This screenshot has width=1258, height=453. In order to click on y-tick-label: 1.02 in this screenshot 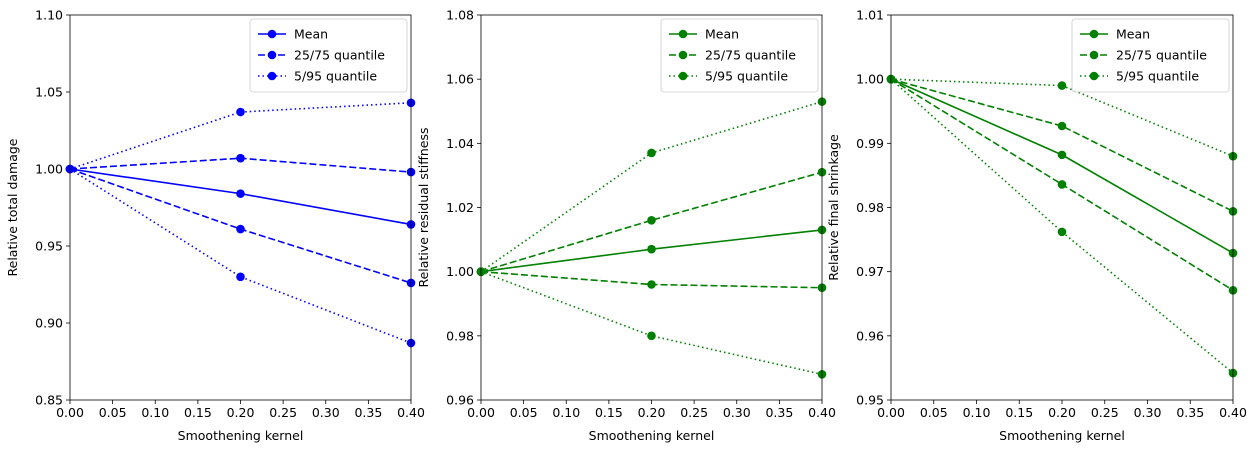, I will do `click(460, 207)`.